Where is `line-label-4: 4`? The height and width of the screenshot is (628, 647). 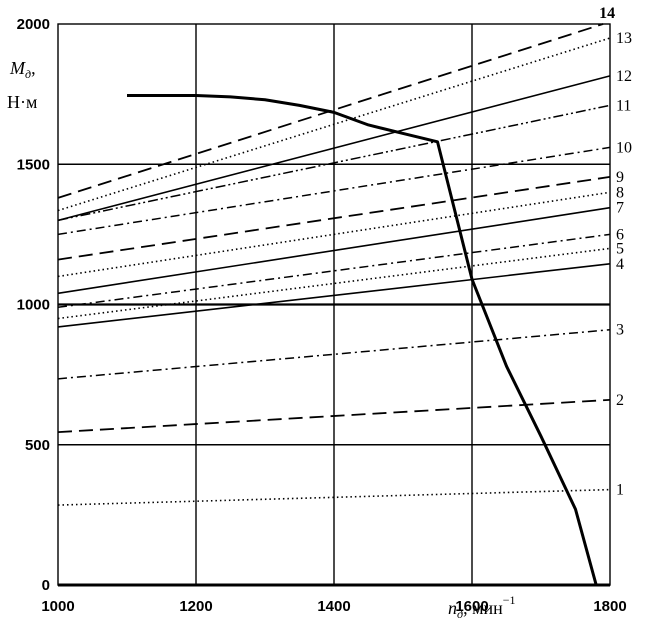
line-label-4: 4 is located at coordinates (620, 264).